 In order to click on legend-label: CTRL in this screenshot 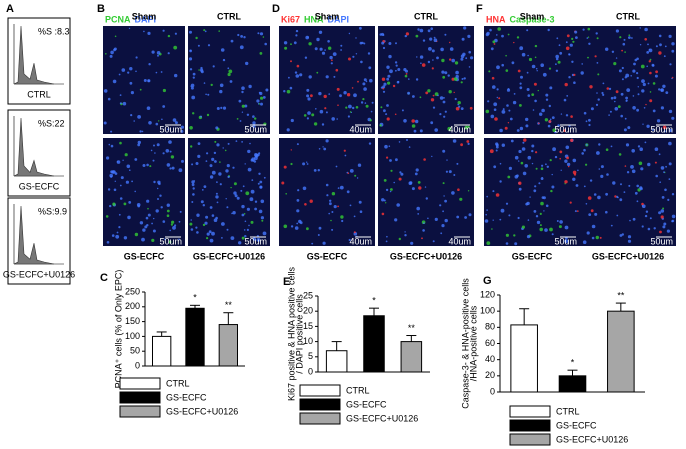, I will do `click(568, 411)`.